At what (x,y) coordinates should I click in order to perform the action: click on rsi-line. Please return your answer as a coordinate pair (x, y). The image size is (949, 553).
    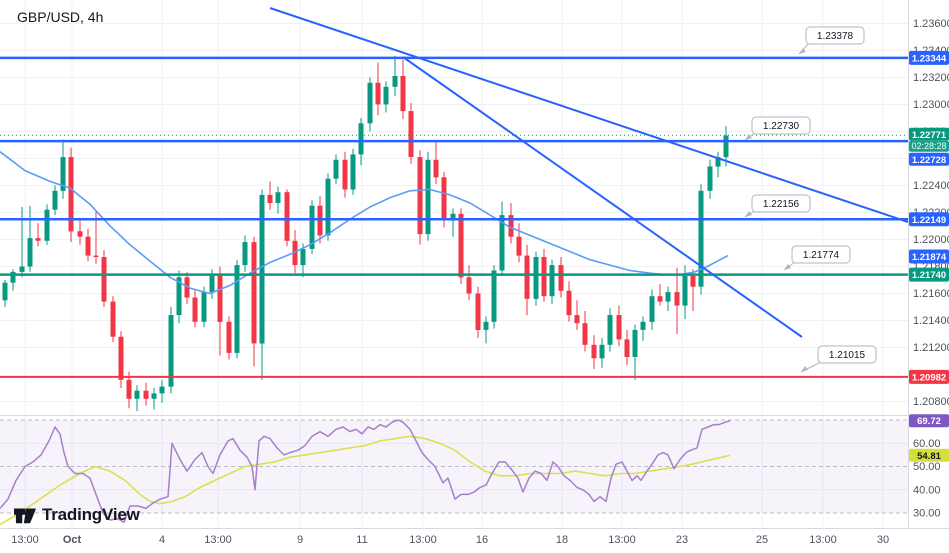
    Looking at the image, I should click on (365, 471).